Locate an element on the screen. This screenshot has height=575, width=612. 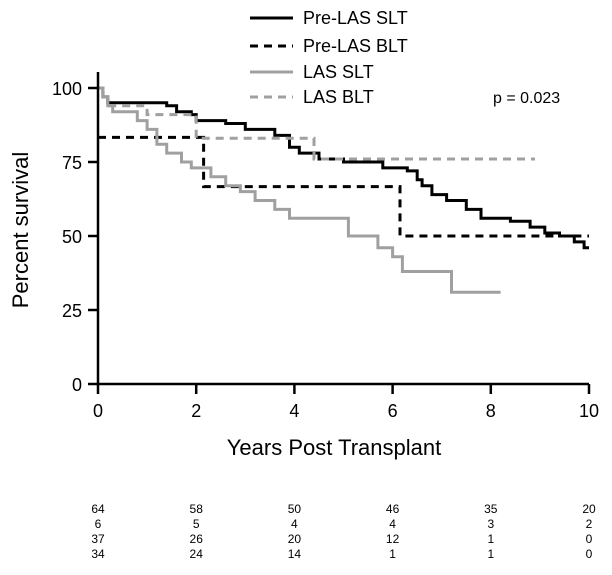
legend-label-las-slt: LAS SLT is located at coordinates (338, 72).